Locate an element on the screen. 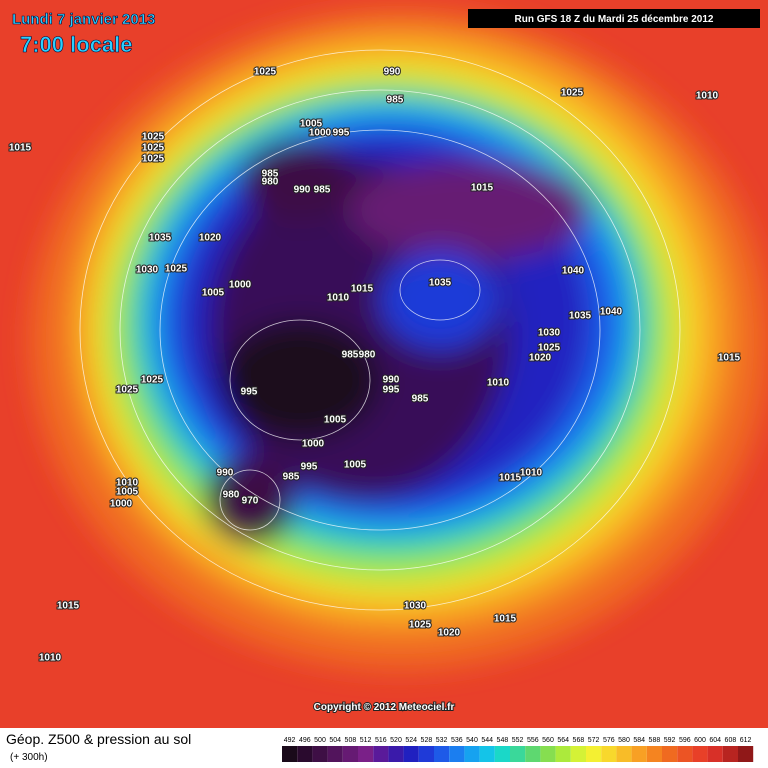 This screenshot has height=768, width=768. scale-label: 556 is located at coordinates (533, 740).